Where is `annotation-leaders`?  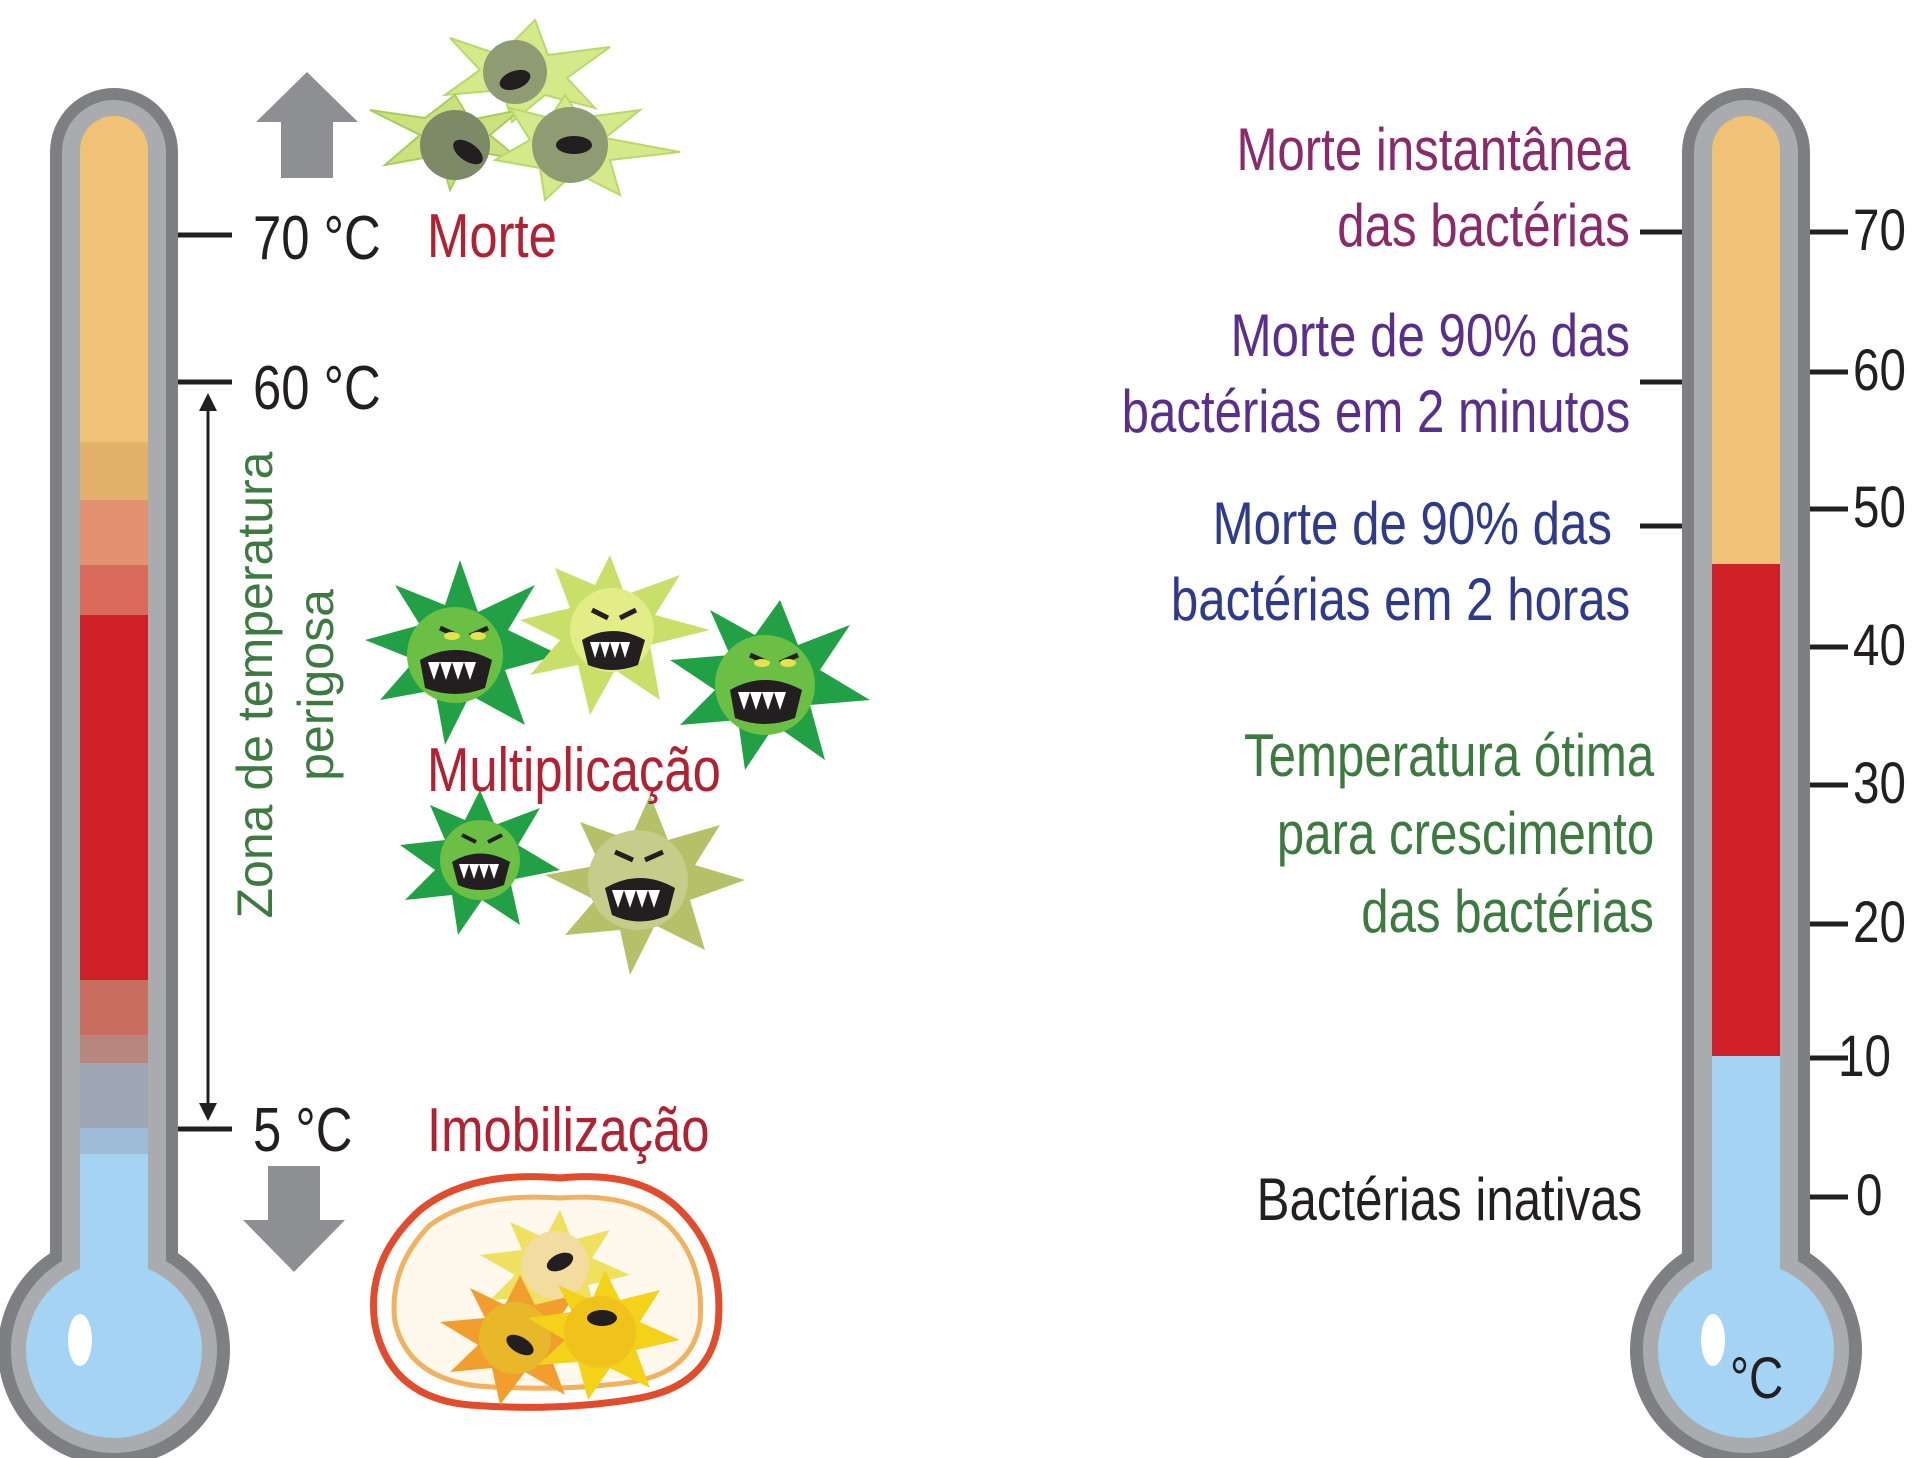 annotation-leaders is located at coordinates (1661, 379).